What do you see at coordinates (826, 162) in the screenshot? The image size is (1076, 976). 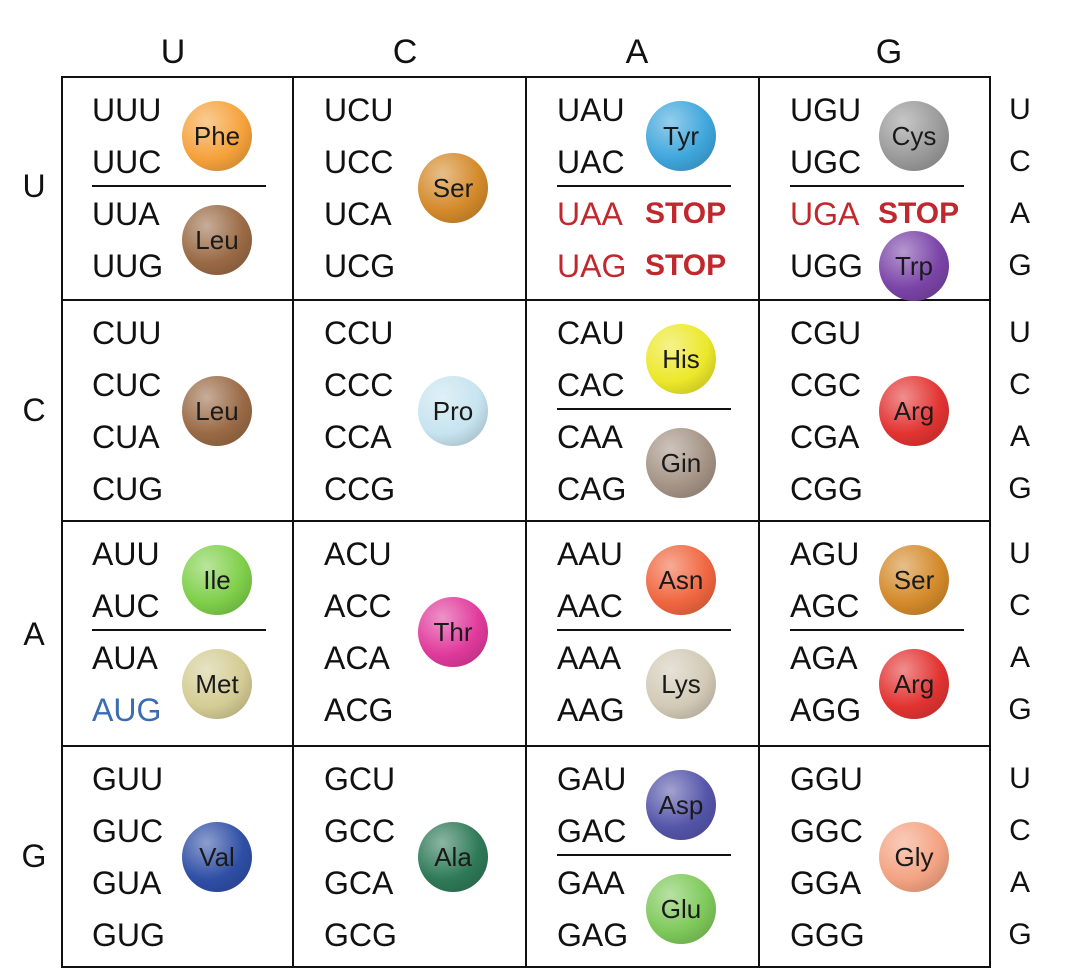 I see `codon: UGC` at bounding box center [826, 162].